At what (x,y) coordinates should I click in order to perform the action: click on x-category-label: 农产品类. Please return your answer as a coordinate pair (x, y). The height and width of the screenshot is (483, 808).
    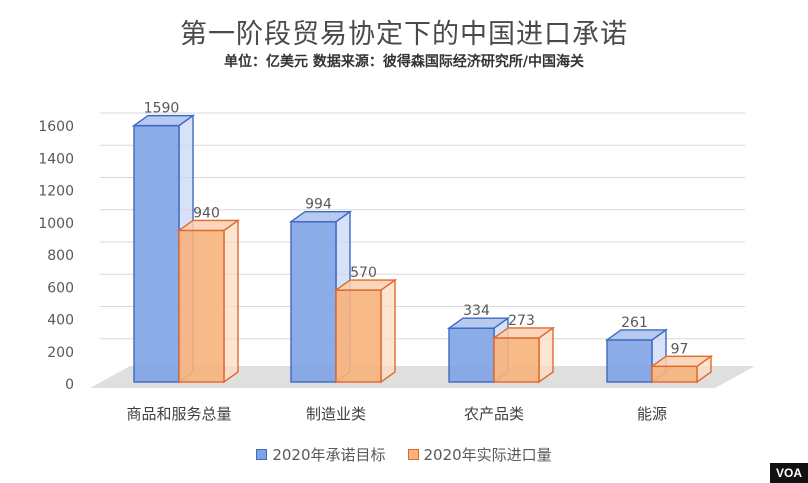
    Looking at the image, I should click on (494, 414).